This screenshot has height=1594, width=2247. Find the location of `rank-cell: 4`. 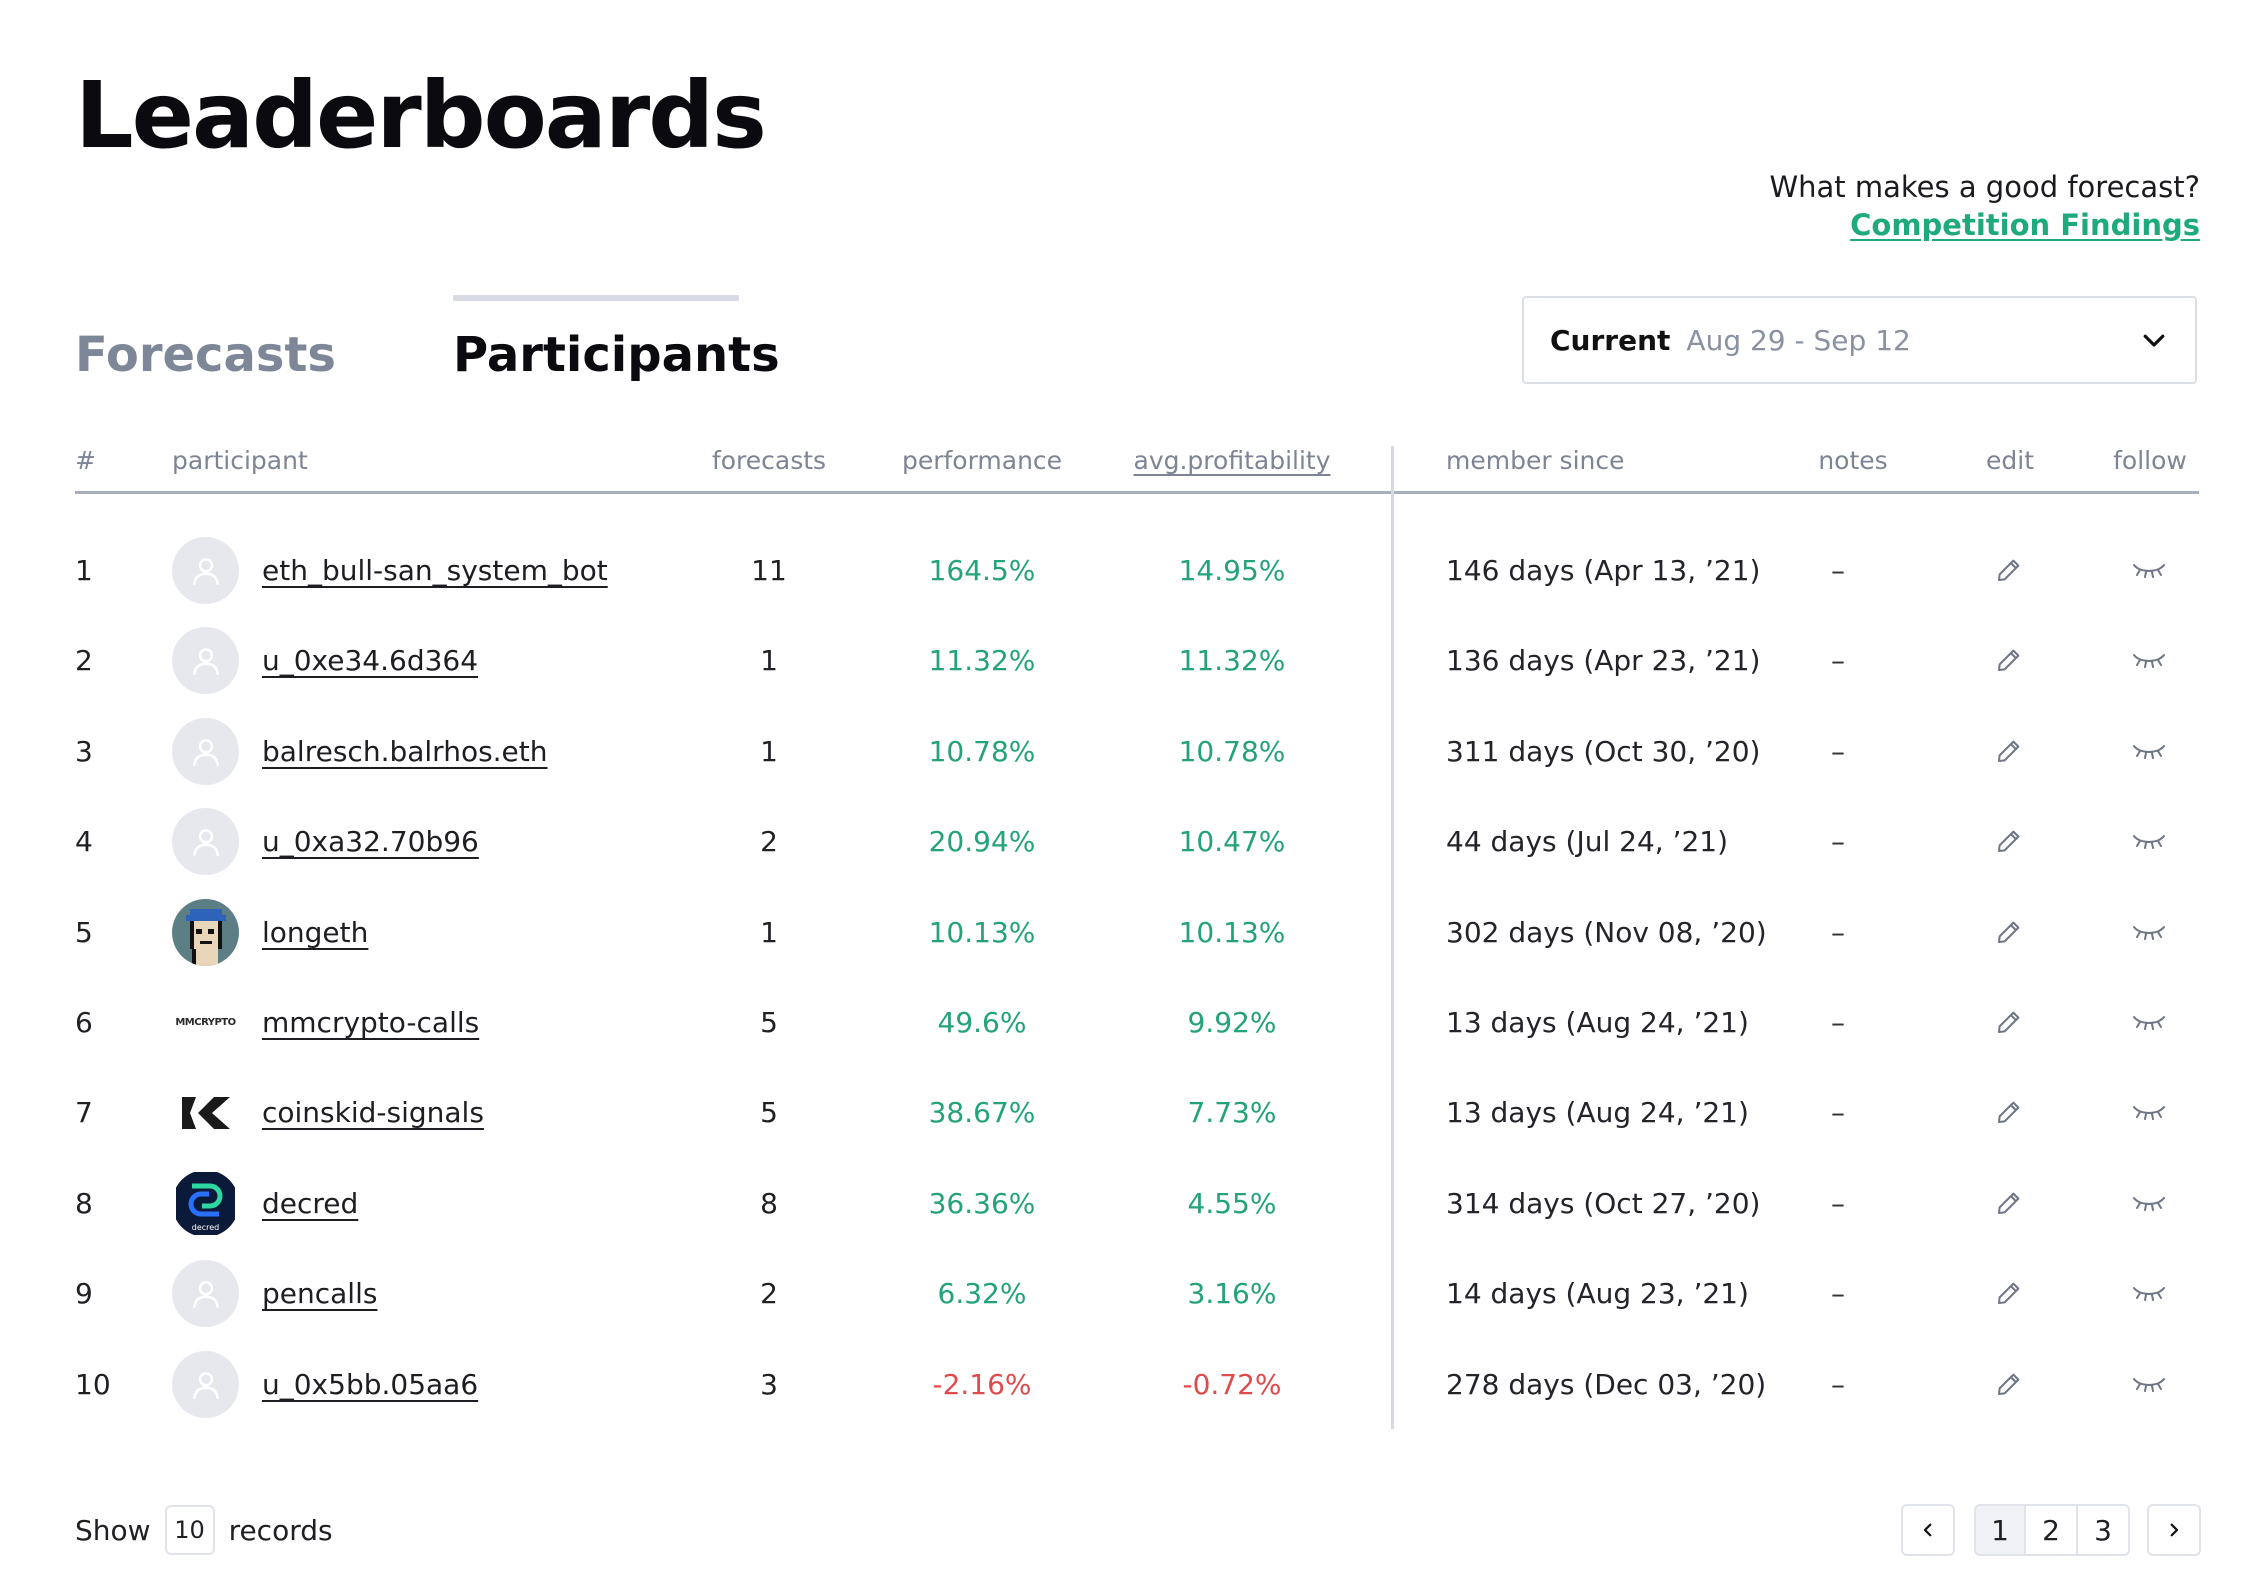

rank-cell: 4 is located at coordinates (84, 841).